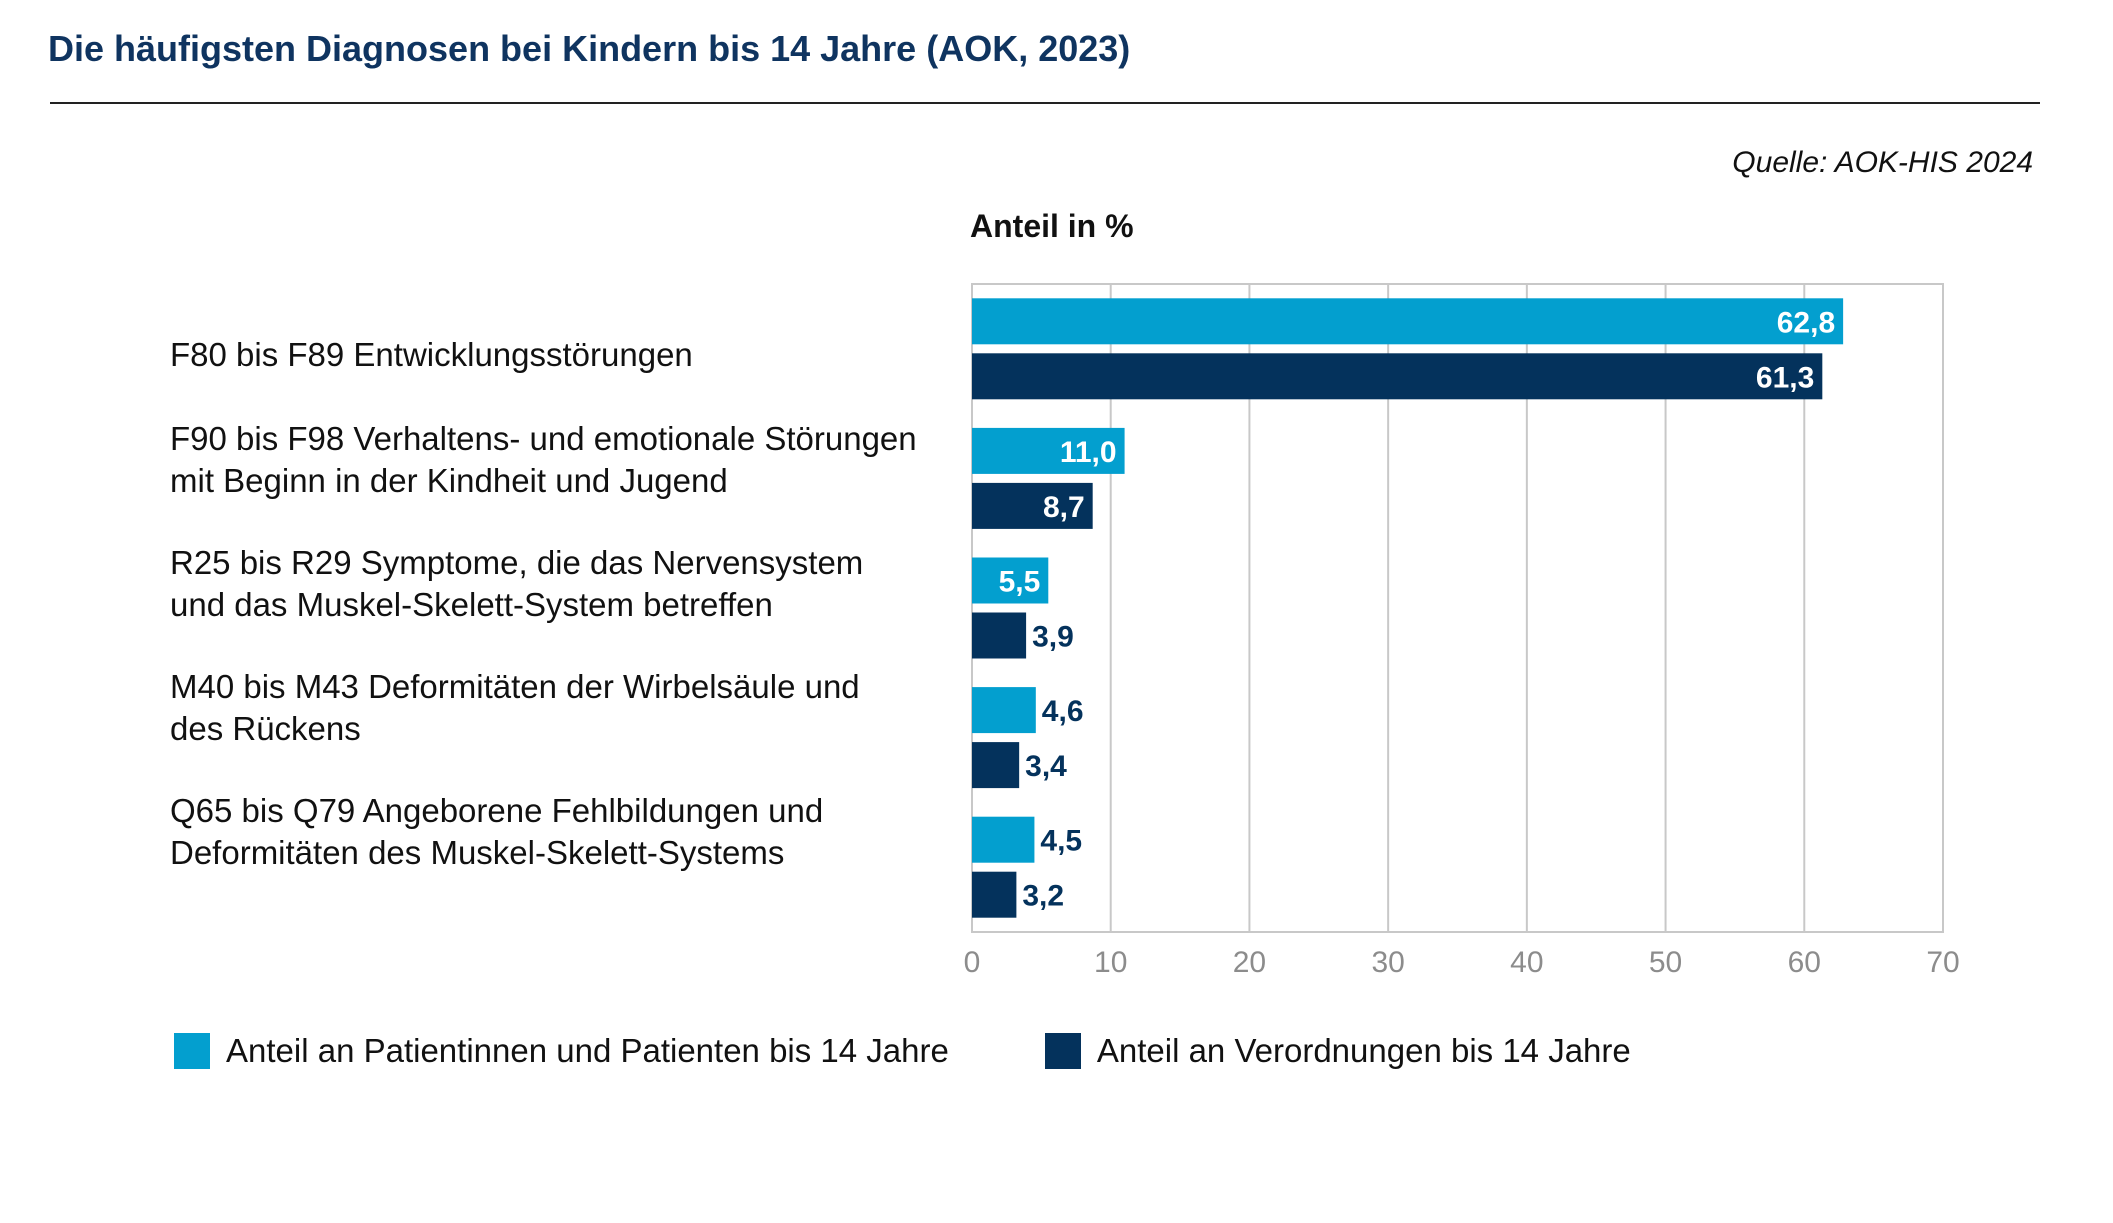 The image size is (2113, 1223). I want to click on category-label-line: Q65 bis Q79 Angeborene Fehlbildungen und, so click(497, 810).